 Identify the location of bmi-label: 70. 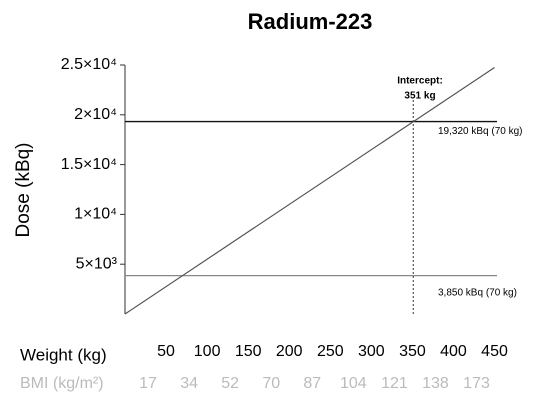
(271, 383).